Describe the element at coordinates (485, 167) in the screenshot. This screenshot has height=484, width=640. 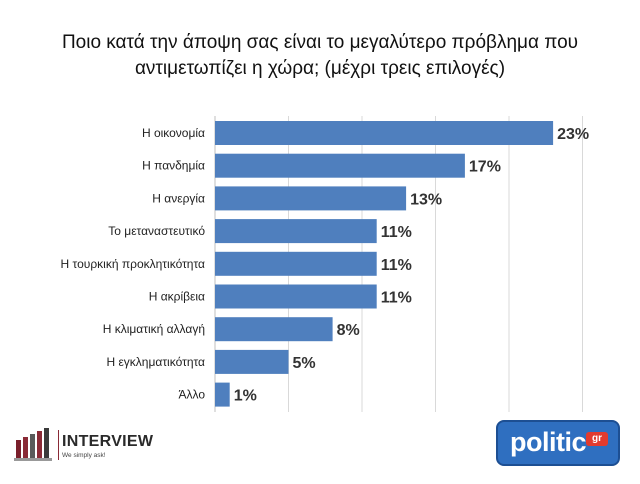
I see `value-label: 17%` at that location.